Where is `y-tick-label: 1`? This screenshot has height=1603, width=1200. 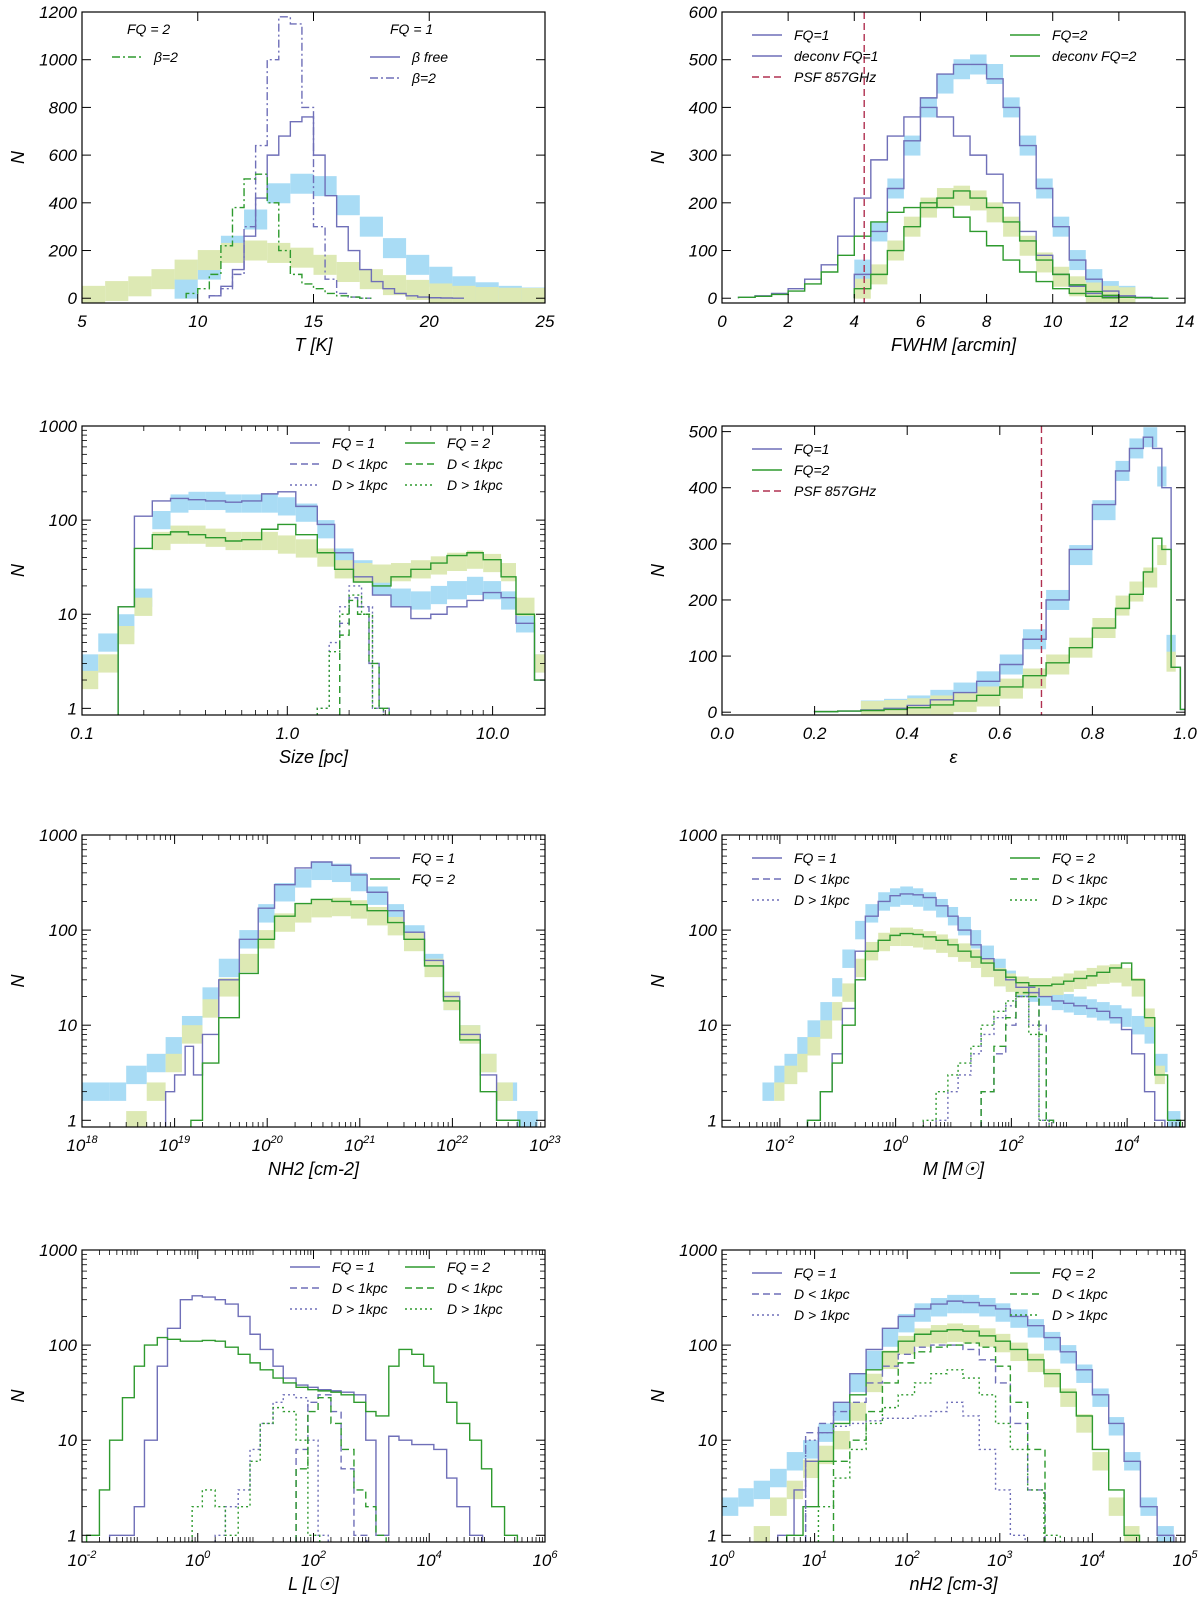 y-tick-label: 1 is located at coordinates (72, 708).